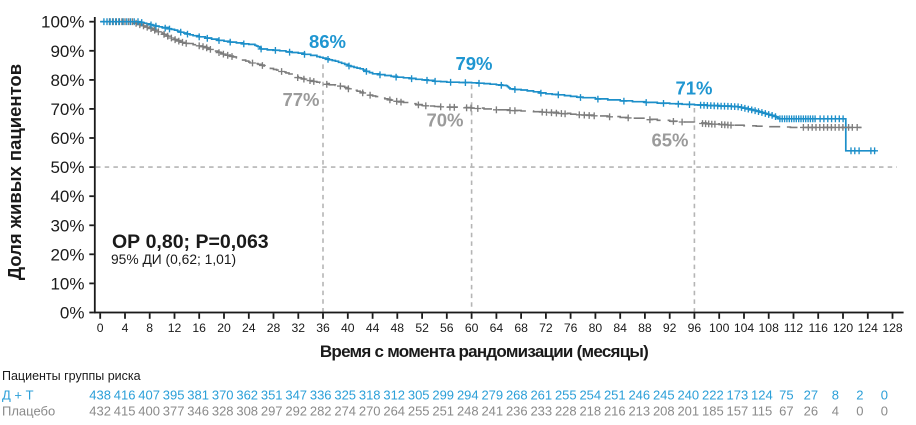 Image resolution: width=916 pixels, height=425 pixels. I want to click on svg-text: 294, so click(468, 395).